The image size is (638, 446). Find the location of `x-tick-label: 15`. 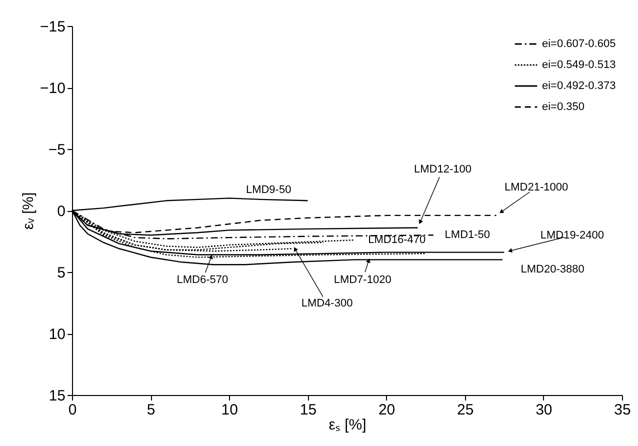

x-tick-label: 15 is located at coordinates (308, 410).